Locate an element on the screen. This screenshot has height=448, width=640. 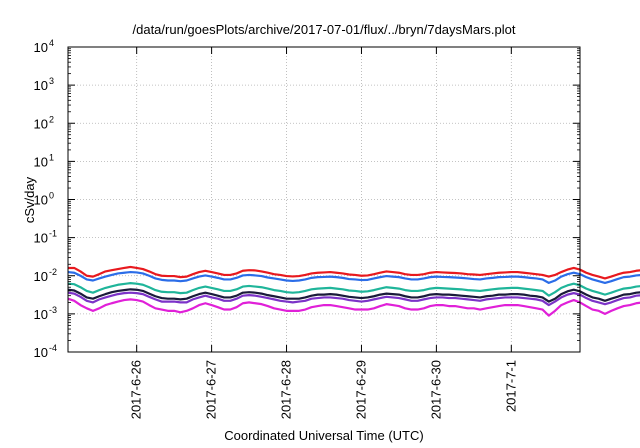
y-tick-exponent: 0 is located at coordinates (51, 196).